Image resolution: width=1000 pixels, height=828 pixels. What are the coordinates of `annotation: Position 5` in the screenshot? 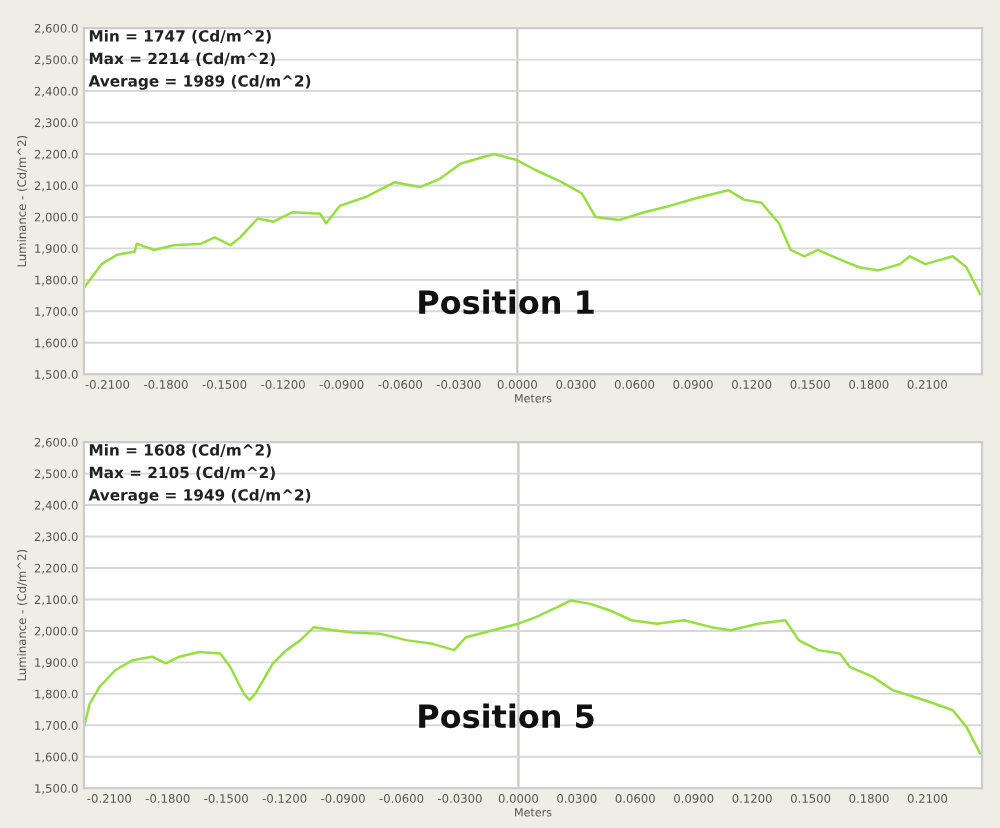 It's located at (506, 716).